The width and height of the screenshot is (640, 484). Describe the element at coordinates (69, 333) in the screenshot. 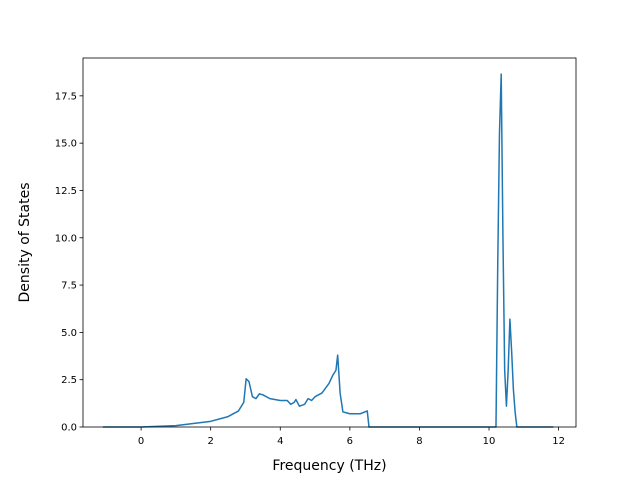

I see `y-tick-label: 5.0` at that location.